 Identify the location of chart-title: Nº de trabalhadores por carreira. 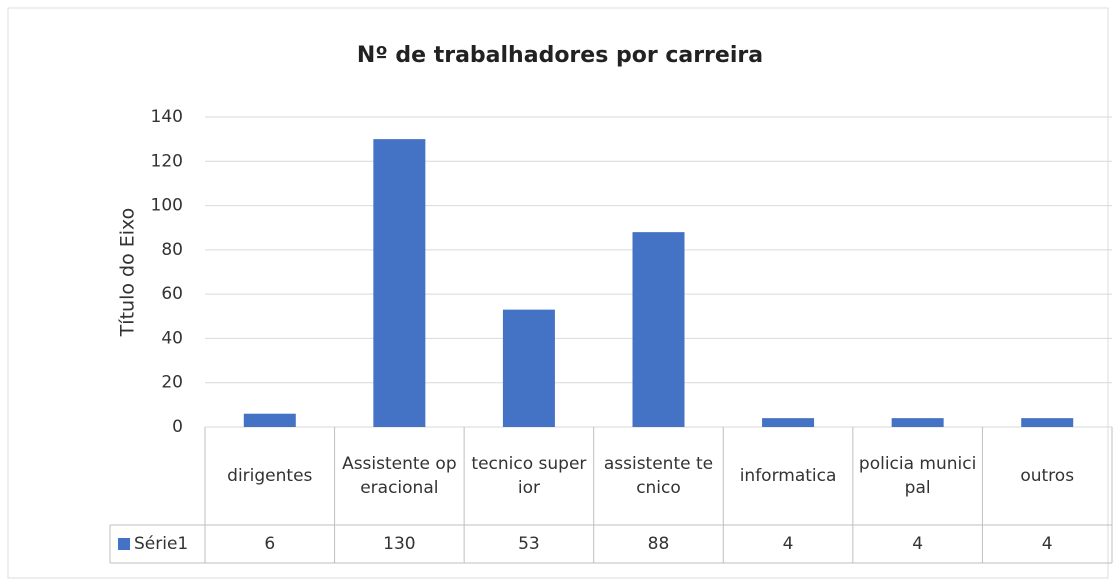
(560, 55).